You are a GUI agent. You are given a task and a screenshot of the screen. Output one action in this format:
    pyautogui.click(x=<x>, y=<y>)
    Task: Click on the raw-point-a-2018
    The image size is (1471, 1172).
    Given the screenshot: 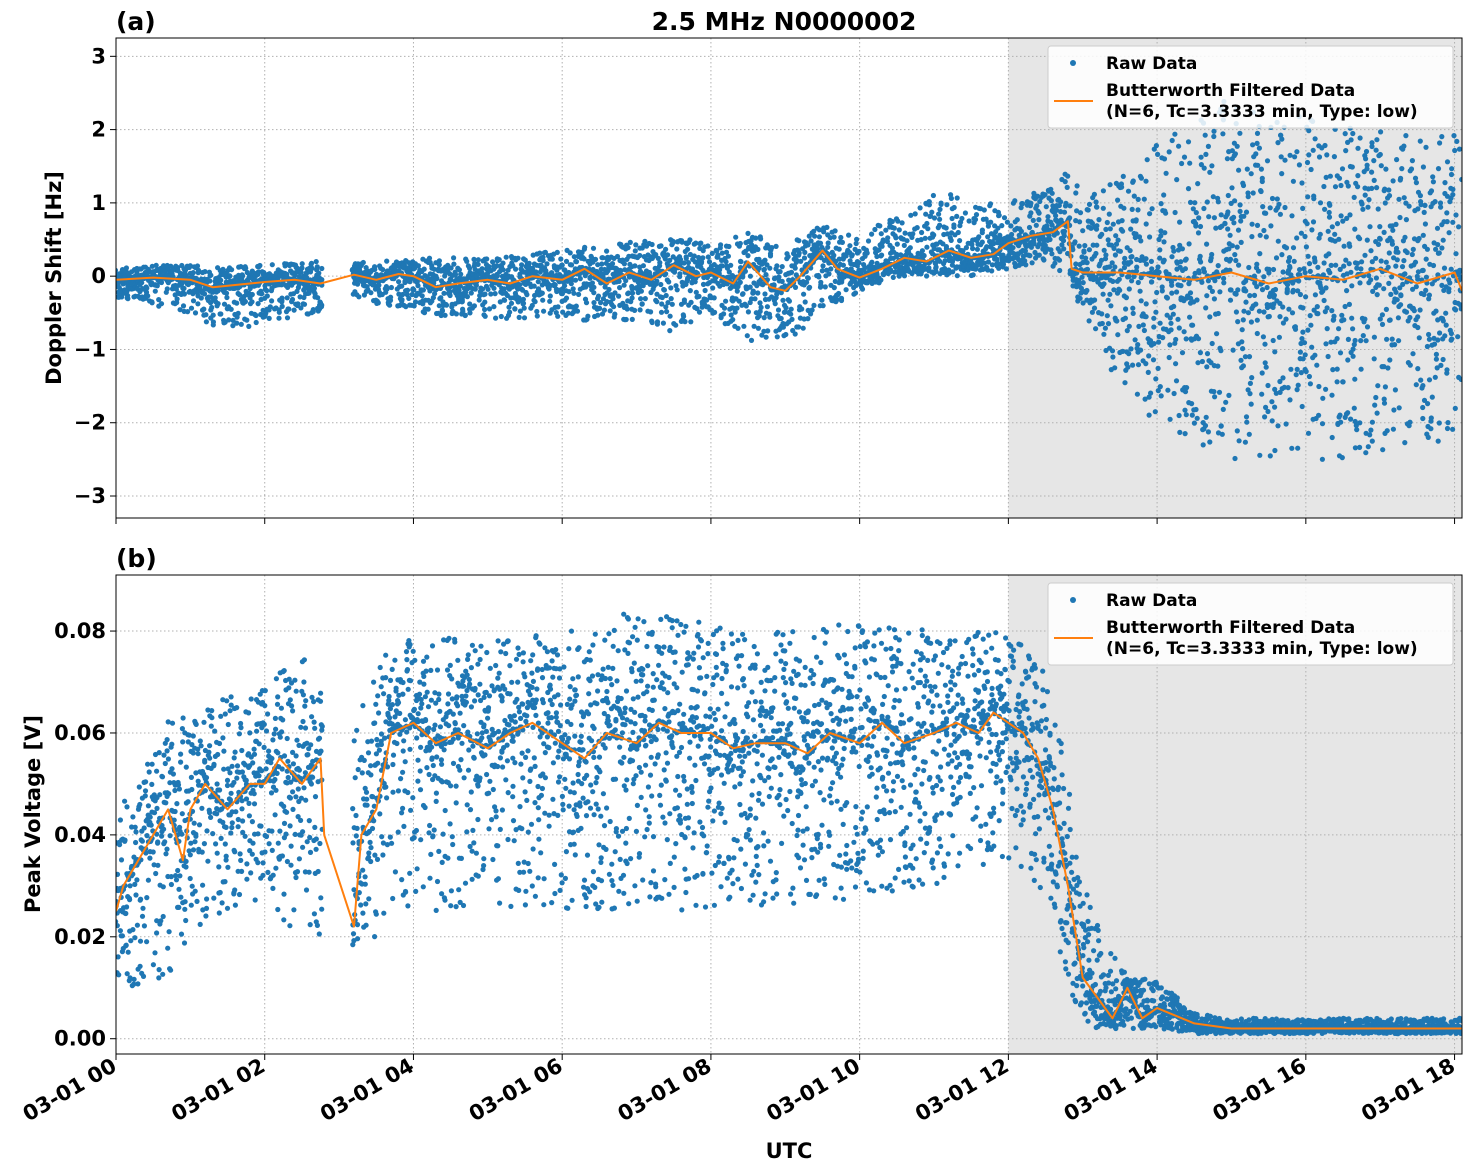 What is the action you would take?
    pyautogui.click(x=685, y=322)
    